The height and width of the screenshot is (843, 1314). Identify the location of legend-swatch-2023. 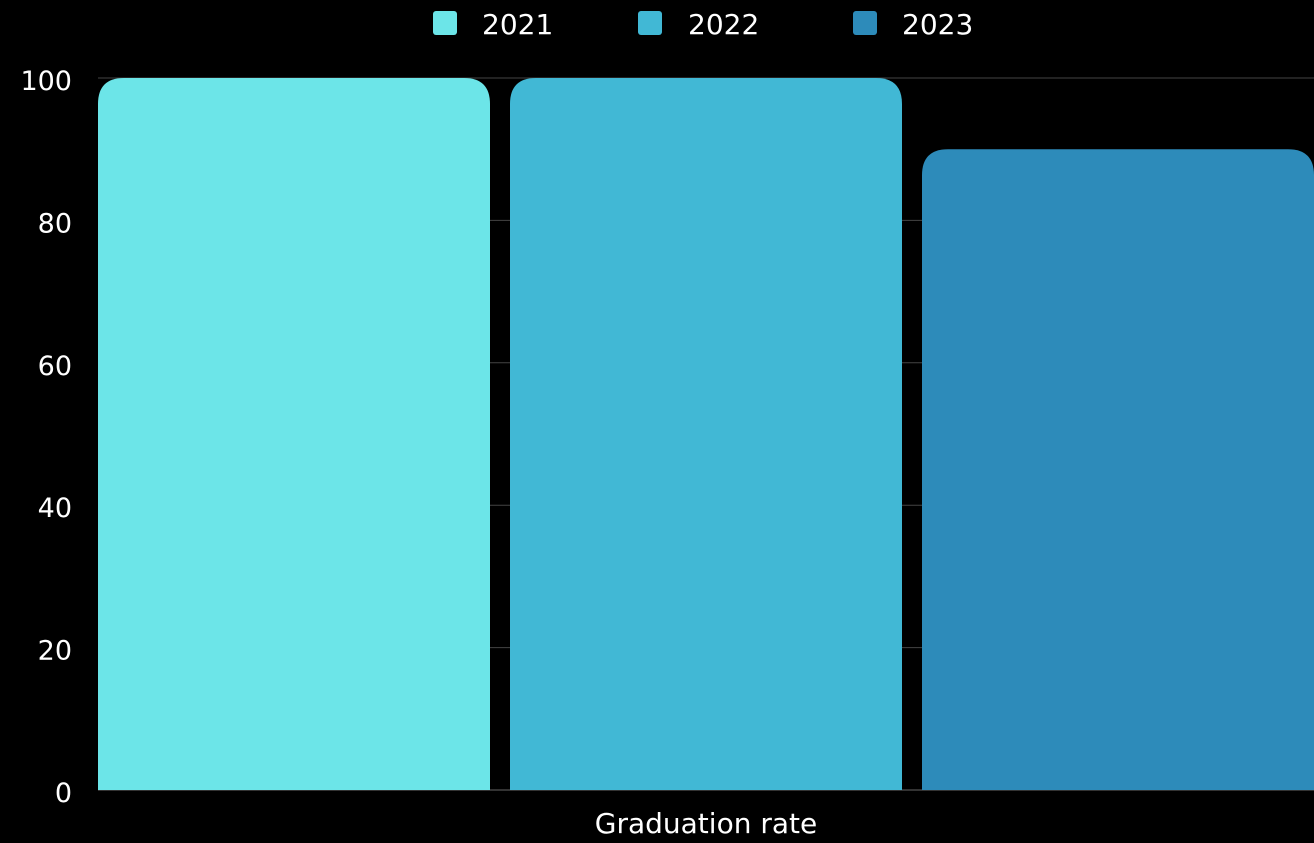
(865, 23).